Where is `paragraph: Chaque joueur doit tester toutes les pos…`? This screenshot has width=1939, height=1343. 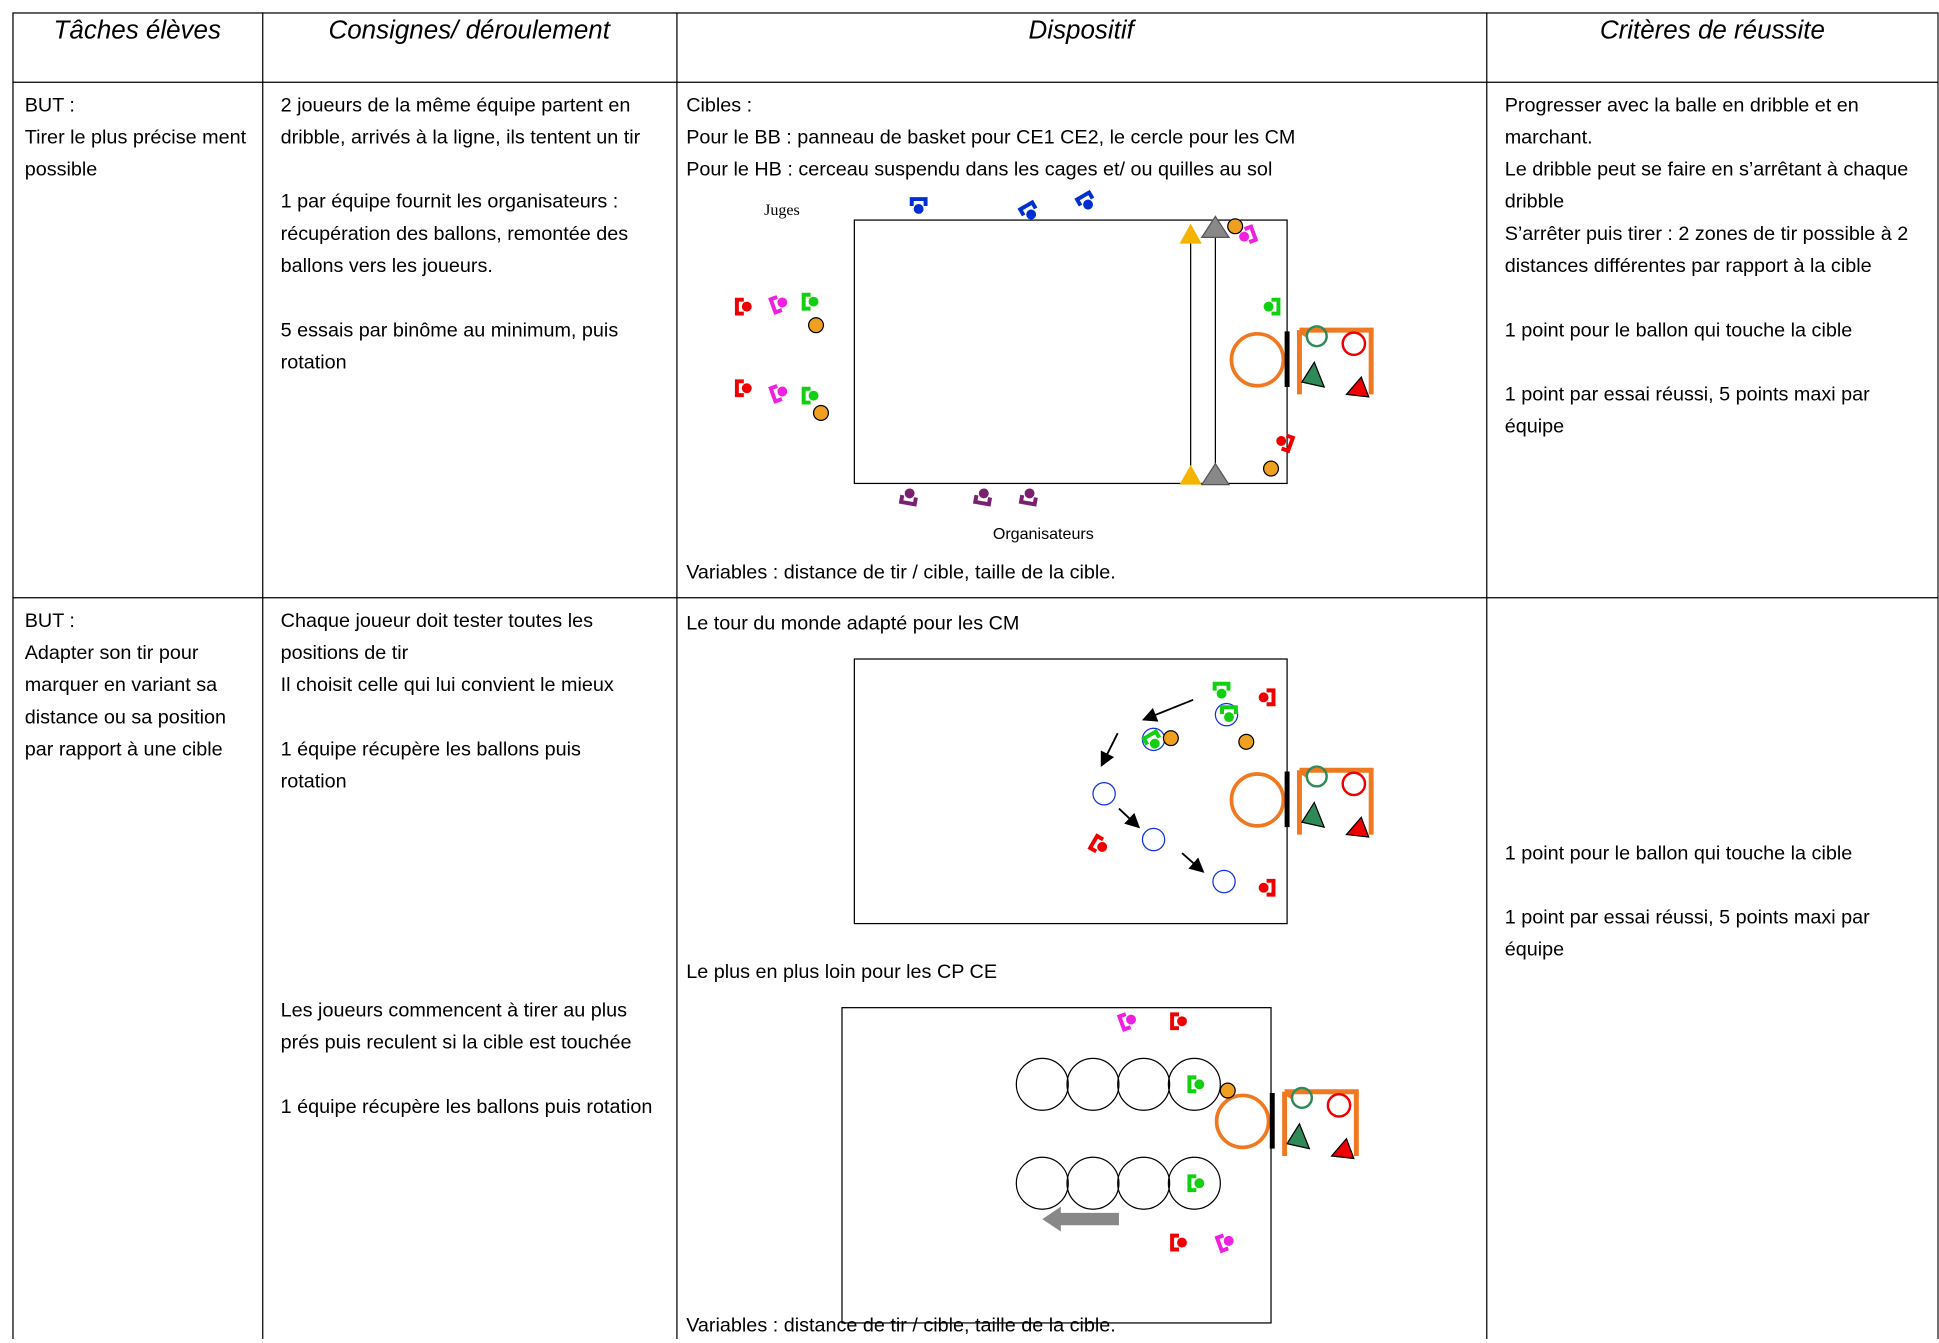 paragraph: Chaque joueur doit tester toutes les pos… is located at coordinates (466, 654).